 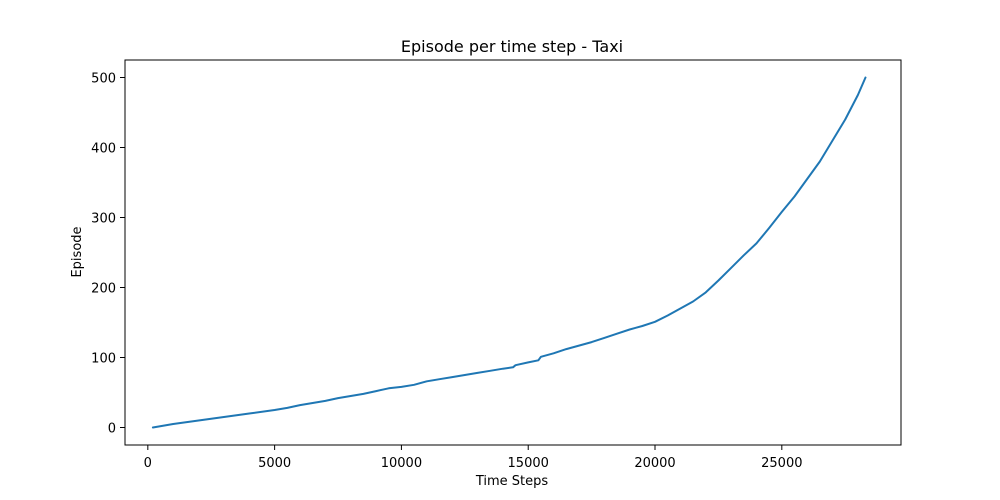 What do you see at coordinates (512, 46) in the screenshot?
I see `chart-title: Episode per time step - Taxi` at bounding box center [512, 46].